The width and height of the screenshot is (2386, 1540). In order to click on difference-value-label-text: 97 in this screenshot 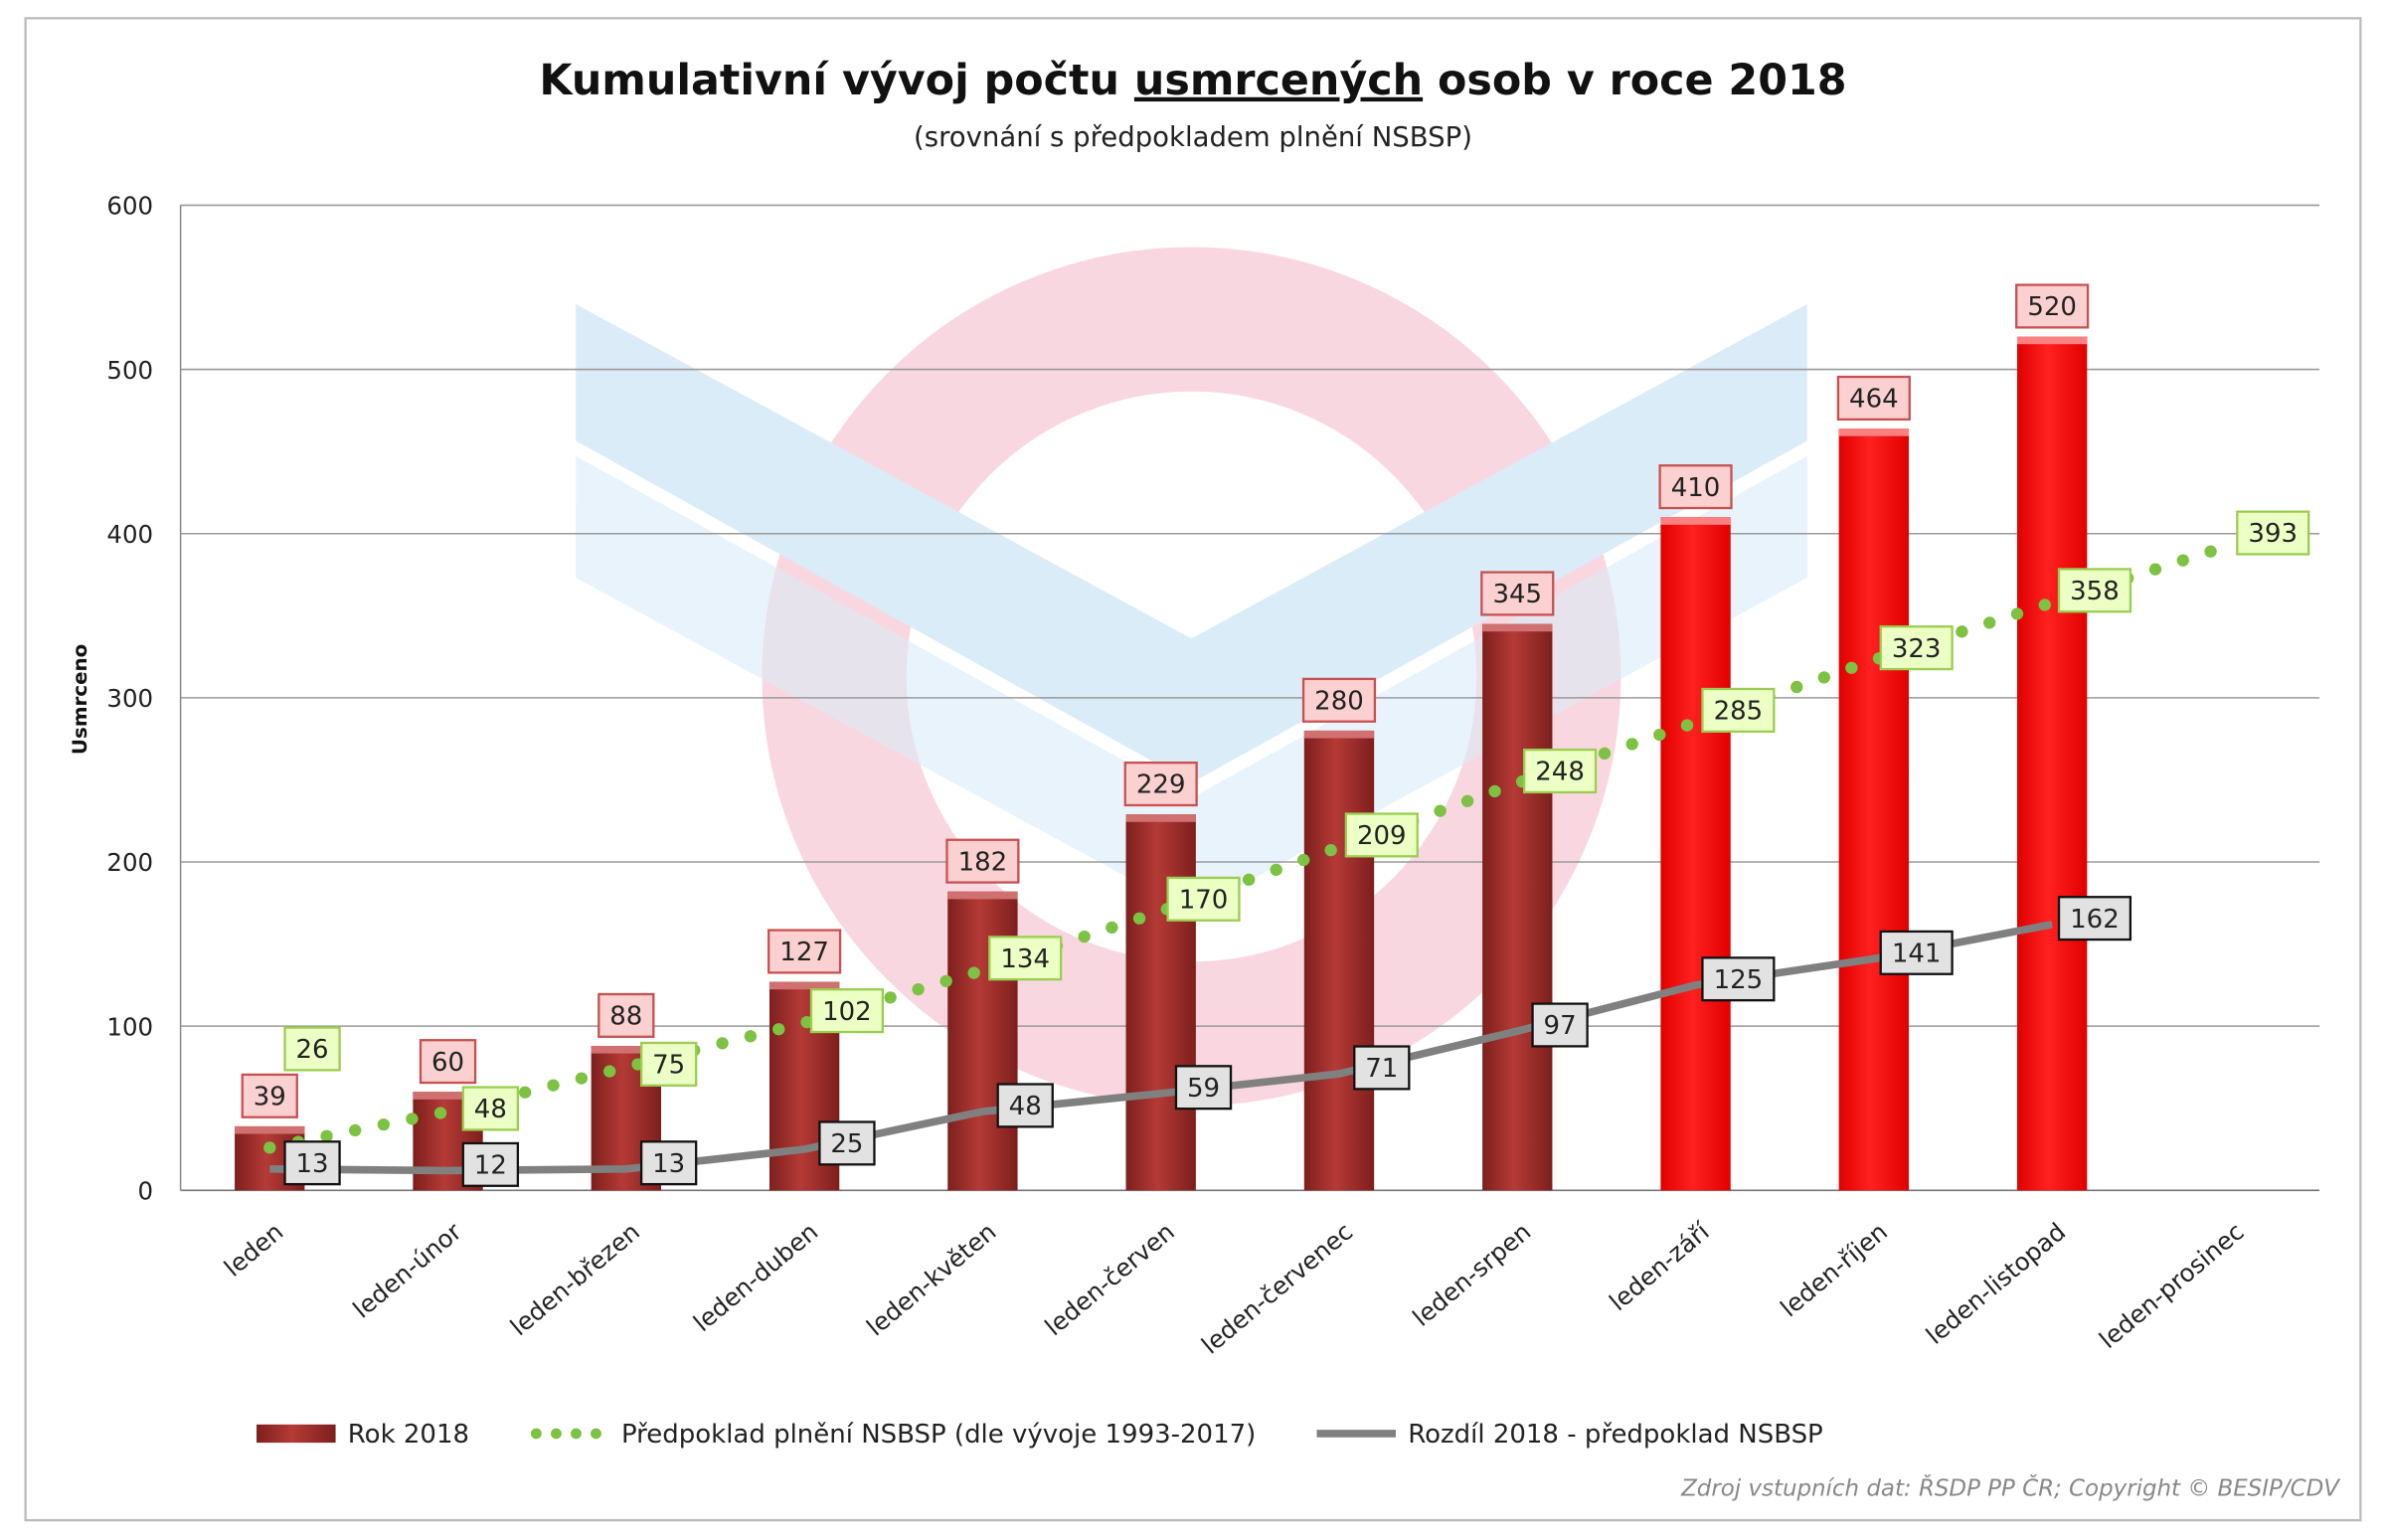, I will do `click(1560, 1026)`.